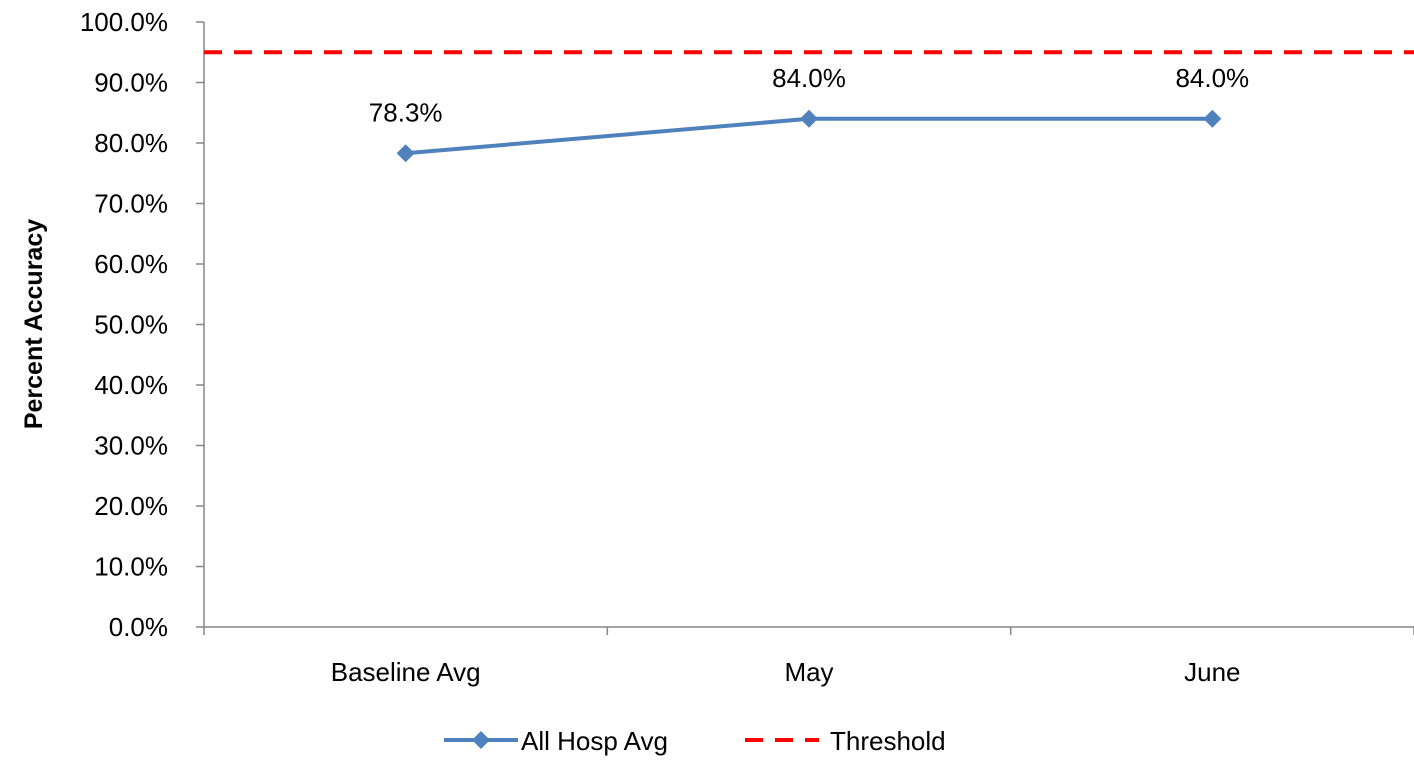 The height and width of the screenshot is (763, 1414). Describe the element at coordinates (131, 567) in the screenshot. I see `y-tick-label: 10.0%` at that location.